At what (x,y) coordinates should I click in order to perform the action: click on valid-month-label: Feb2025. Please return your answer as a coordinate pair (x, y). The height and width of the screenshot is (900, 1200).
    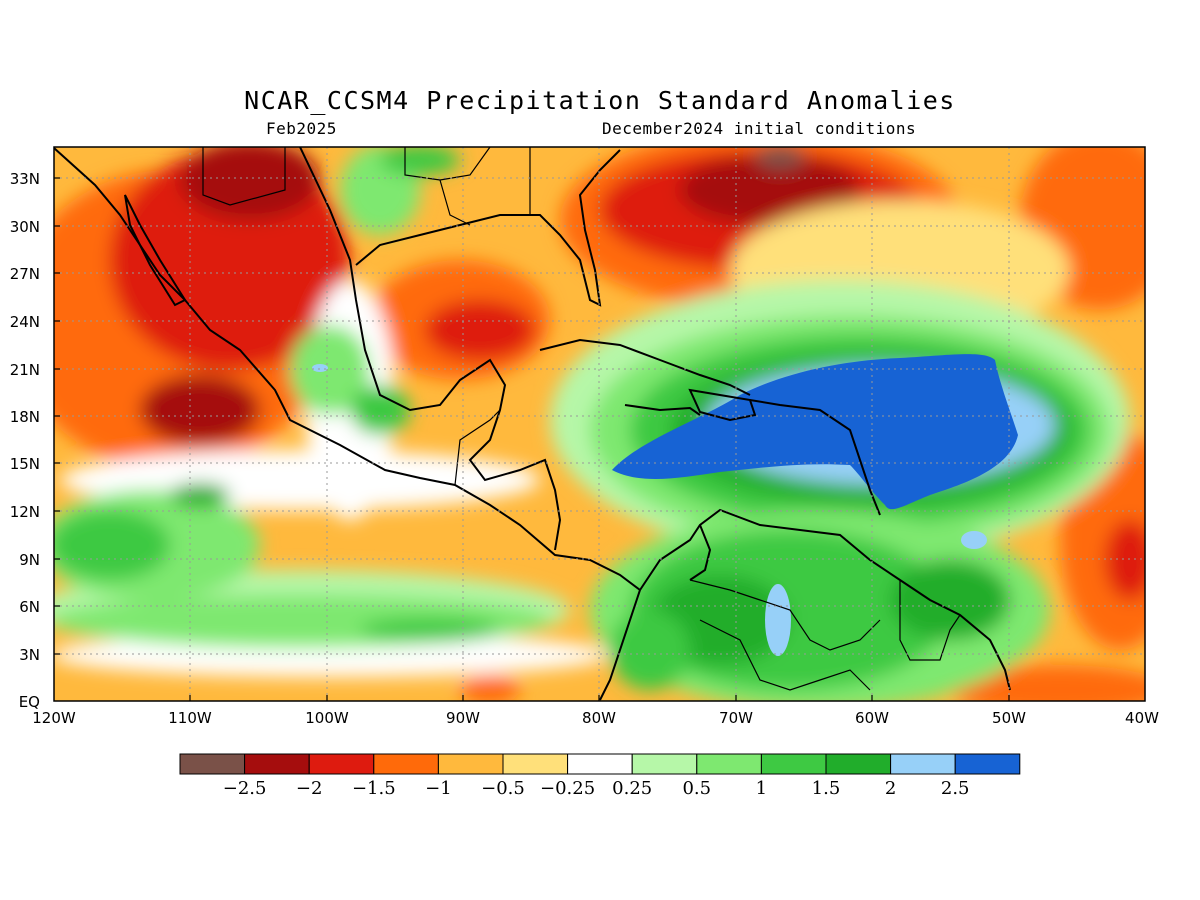
    Looking at the image, I should click on (301, 128).